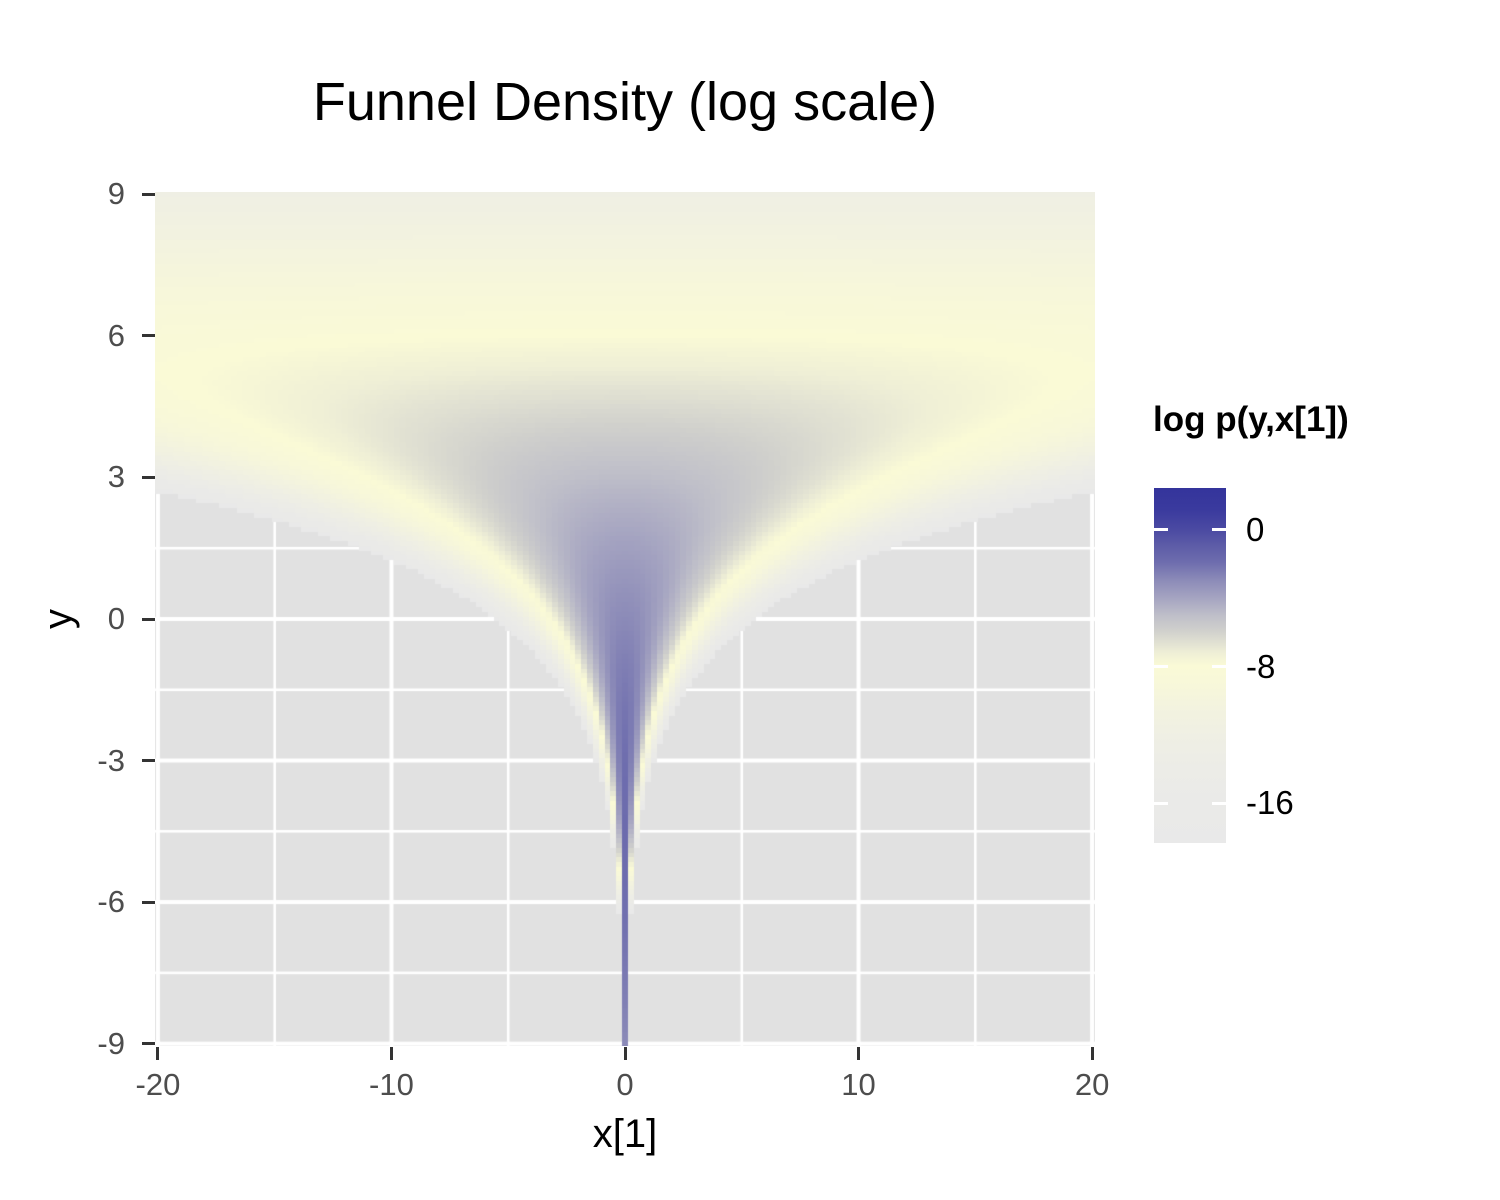  Describe the element at coordinates (1261, 666) in the screenshot. I see `legend-tick-label: -8` at that location.